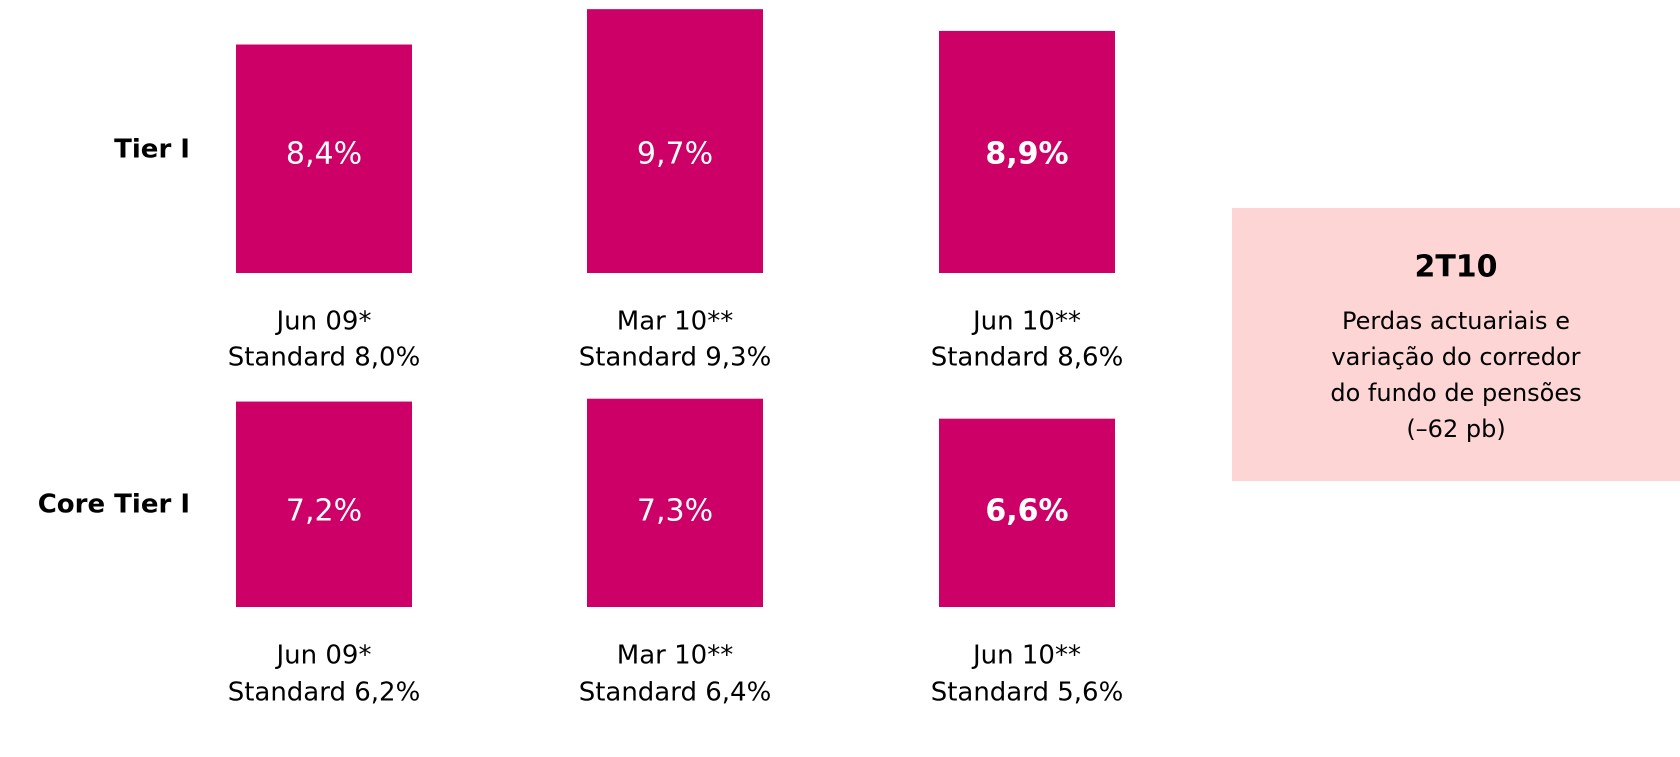 The height and width of the screenshot is (757, 1680). I want to click on callout-box, so click(1456, 344).